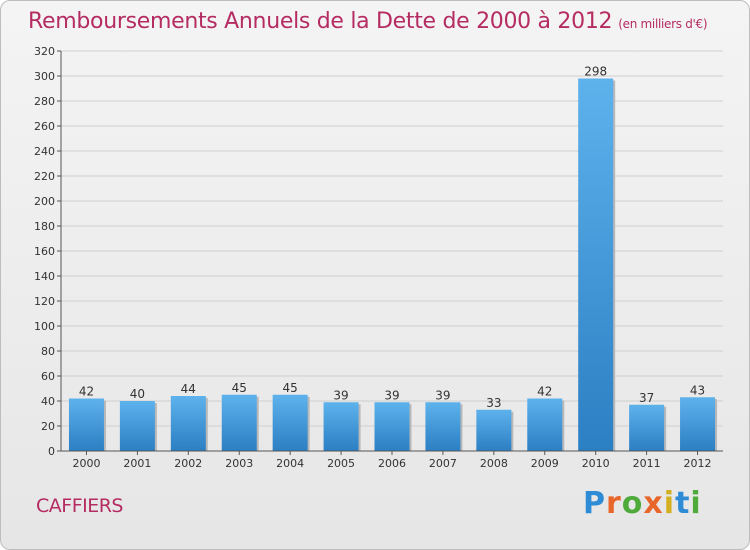  Describe the element at coordinates (44, 276) in the screenshot. I see `y-tick-label: 140` at that location.